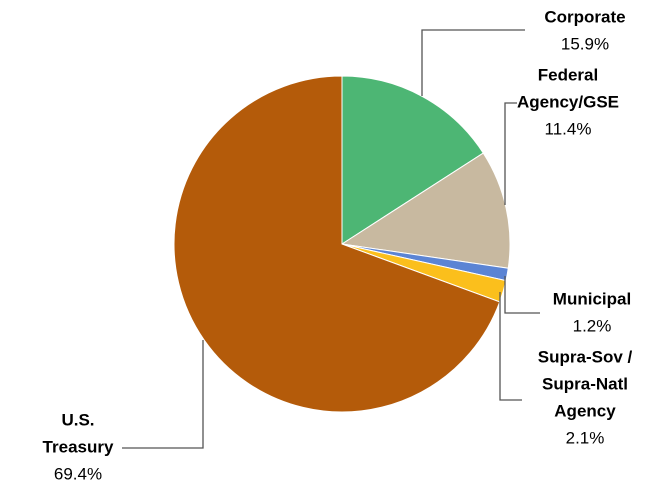 This screenshot has height=488, width=671. I want to click on slice-label: Treasury, so click(78, 446).